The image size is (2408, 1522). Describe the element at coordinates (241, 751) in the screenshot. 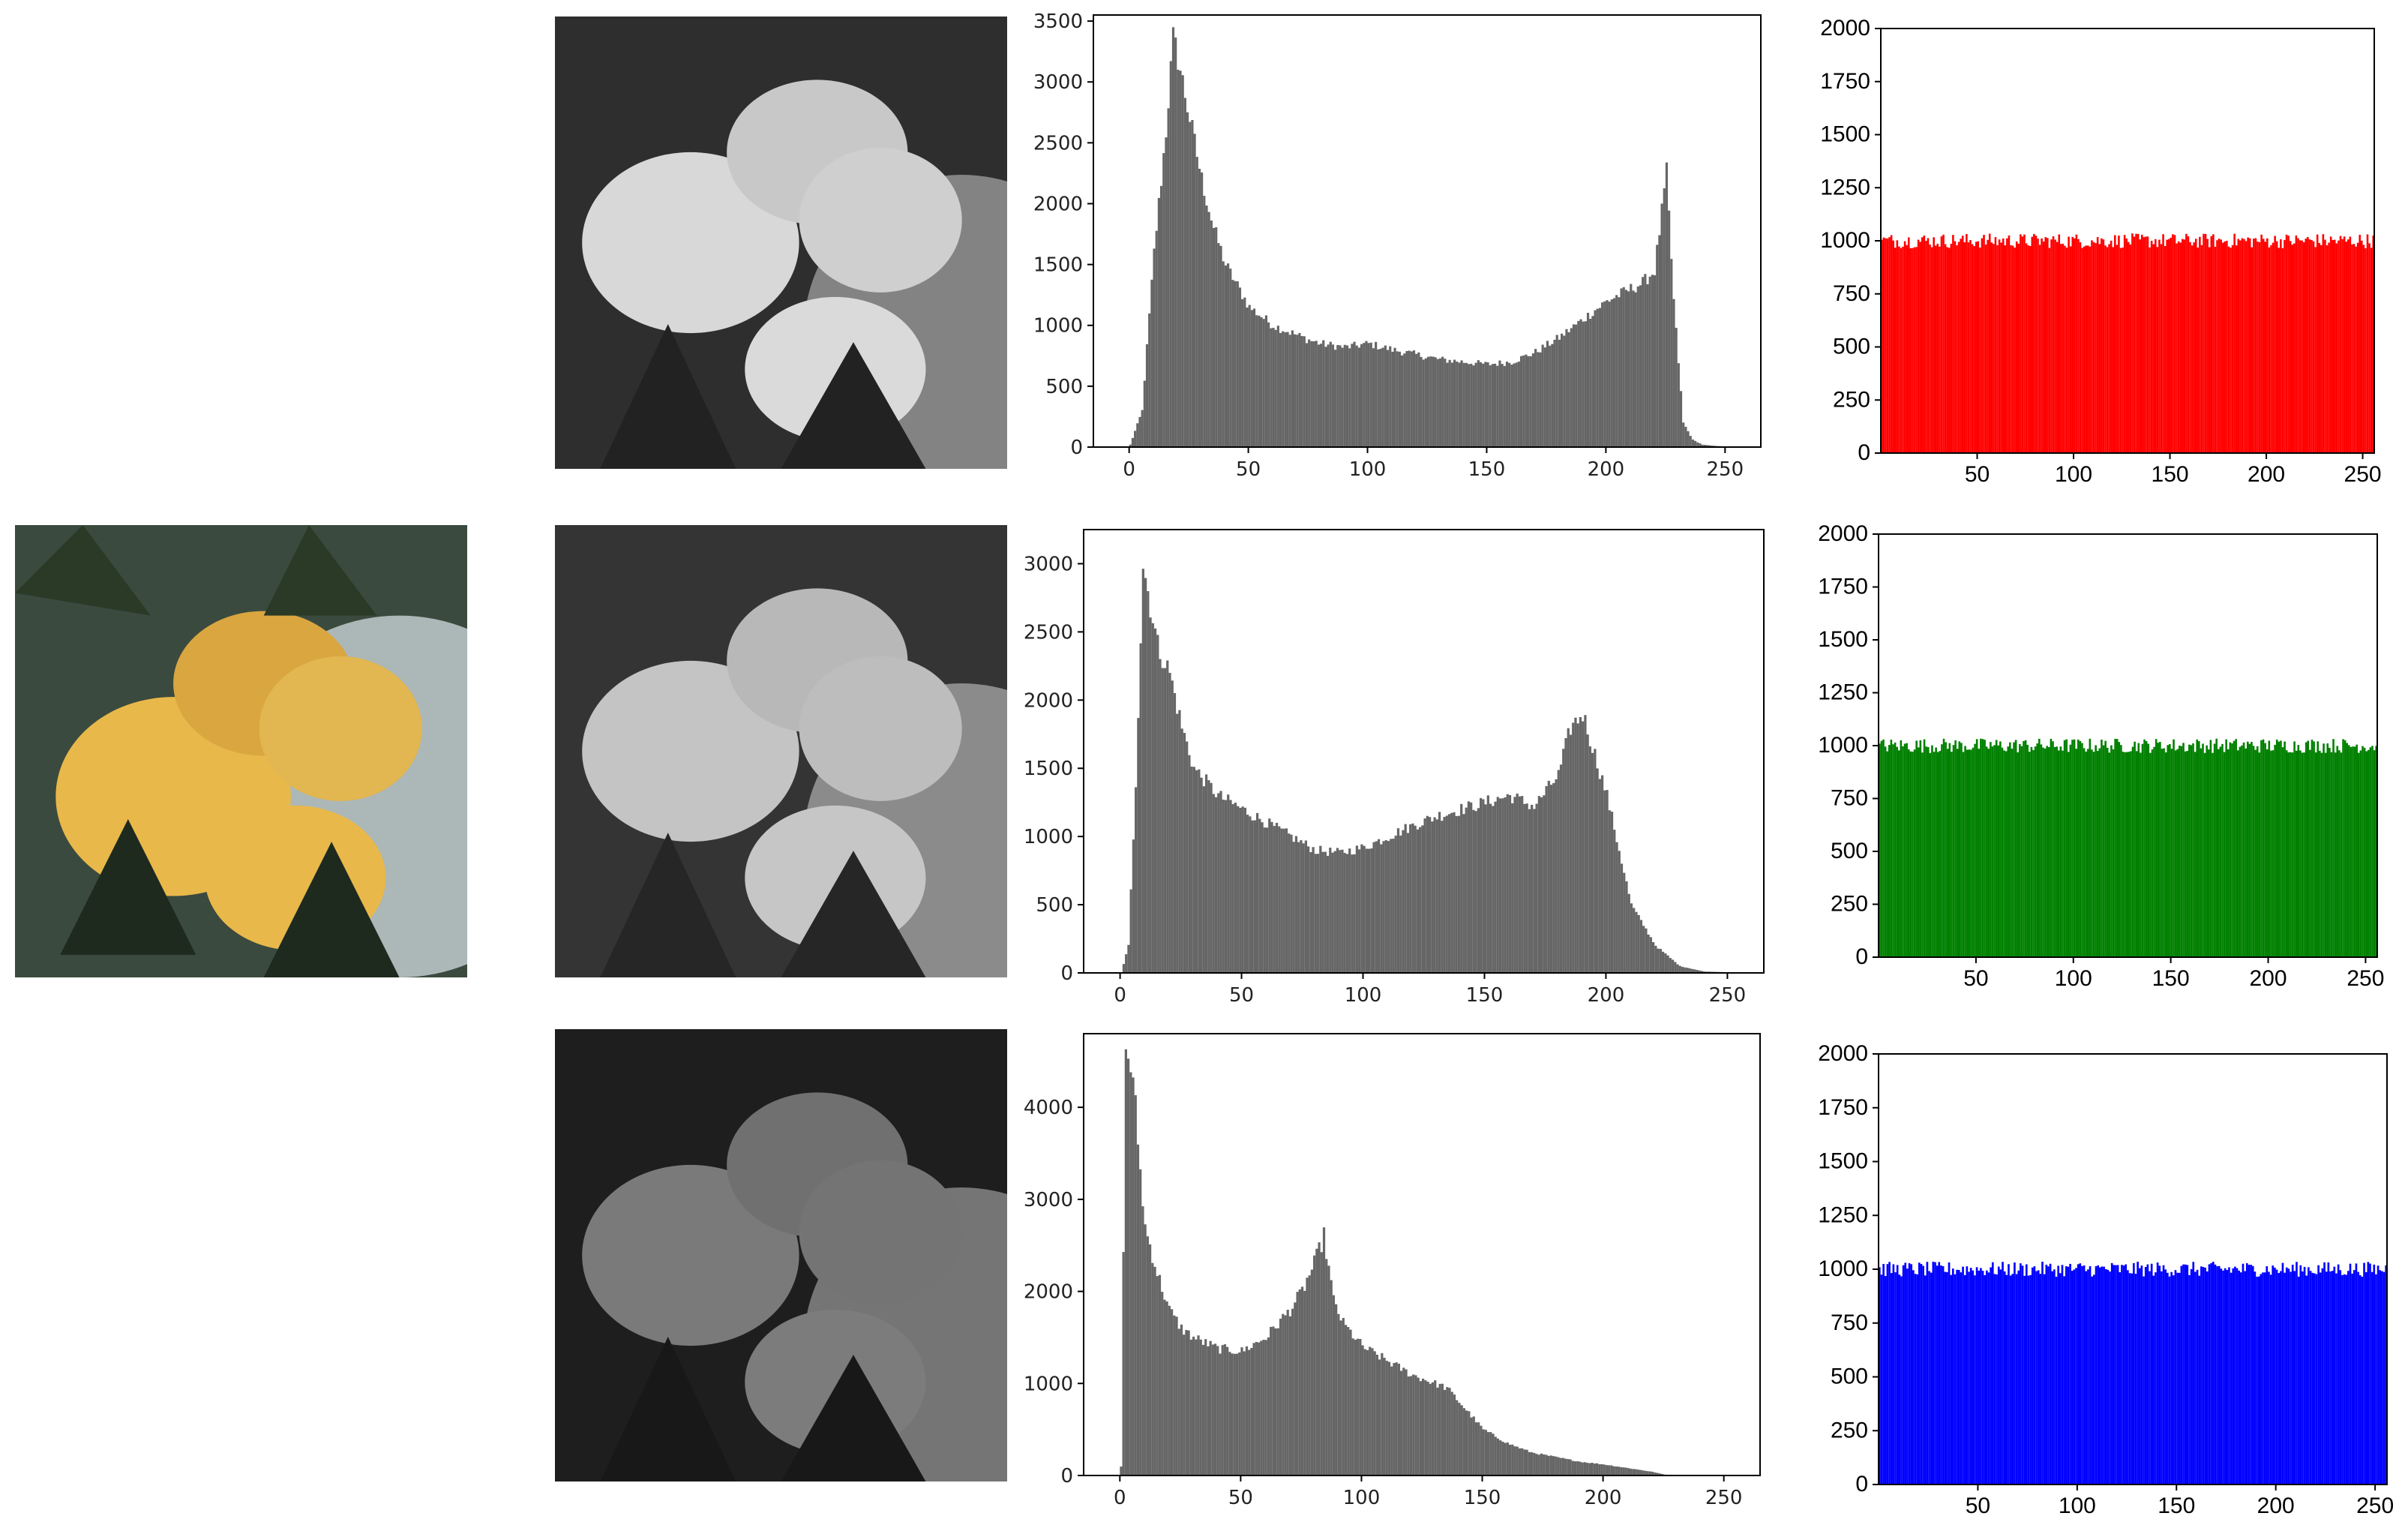

I see `pineapple-color-photo` at that location.